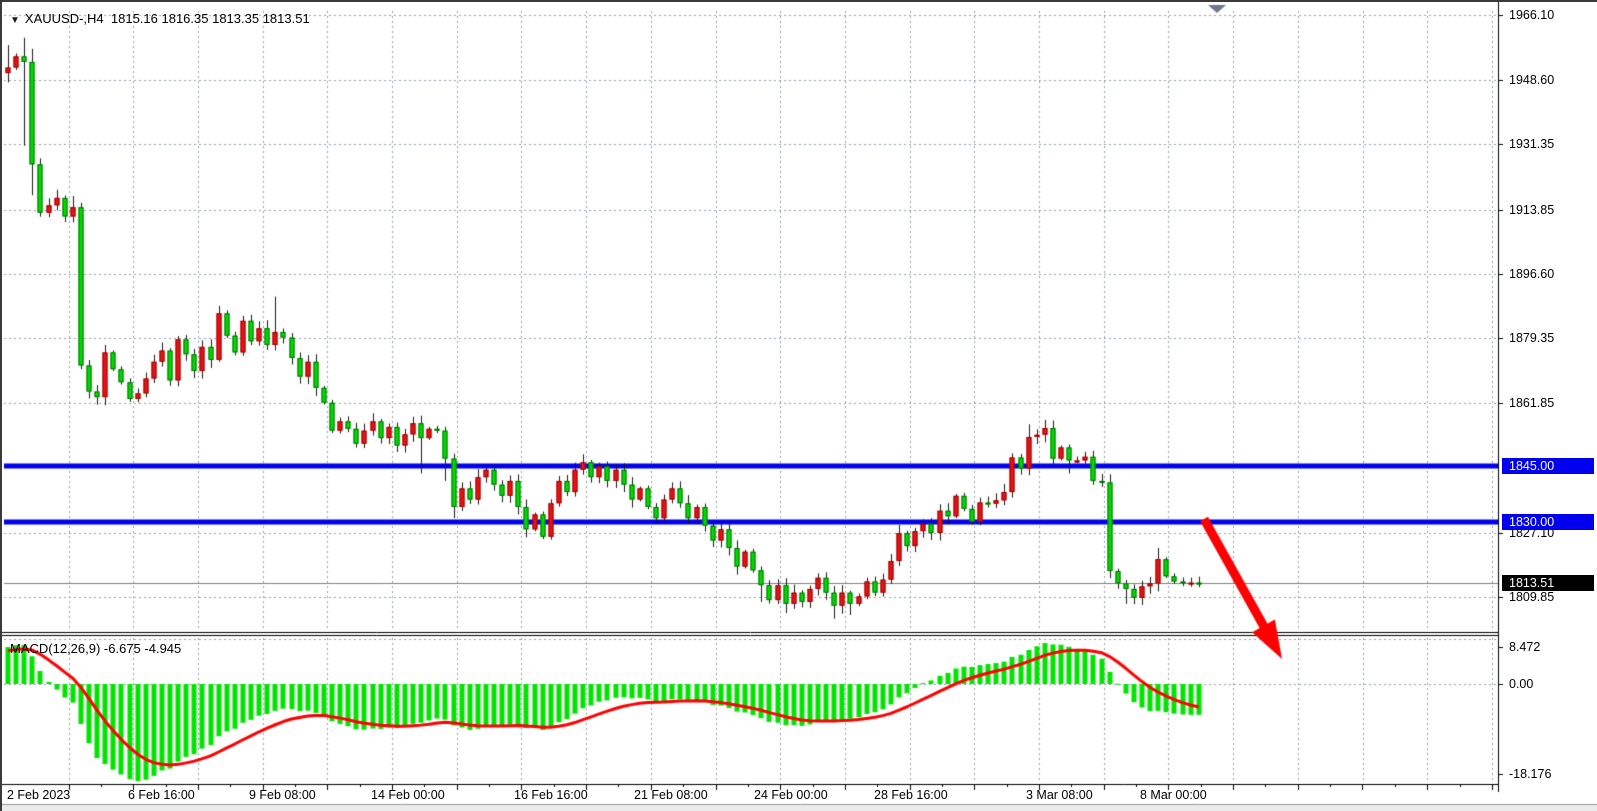  What do you see at coordinates (1532, 80) in the screenshot?
I see `price-axis-label: 1948.60` at bounding box center [1532, 80].